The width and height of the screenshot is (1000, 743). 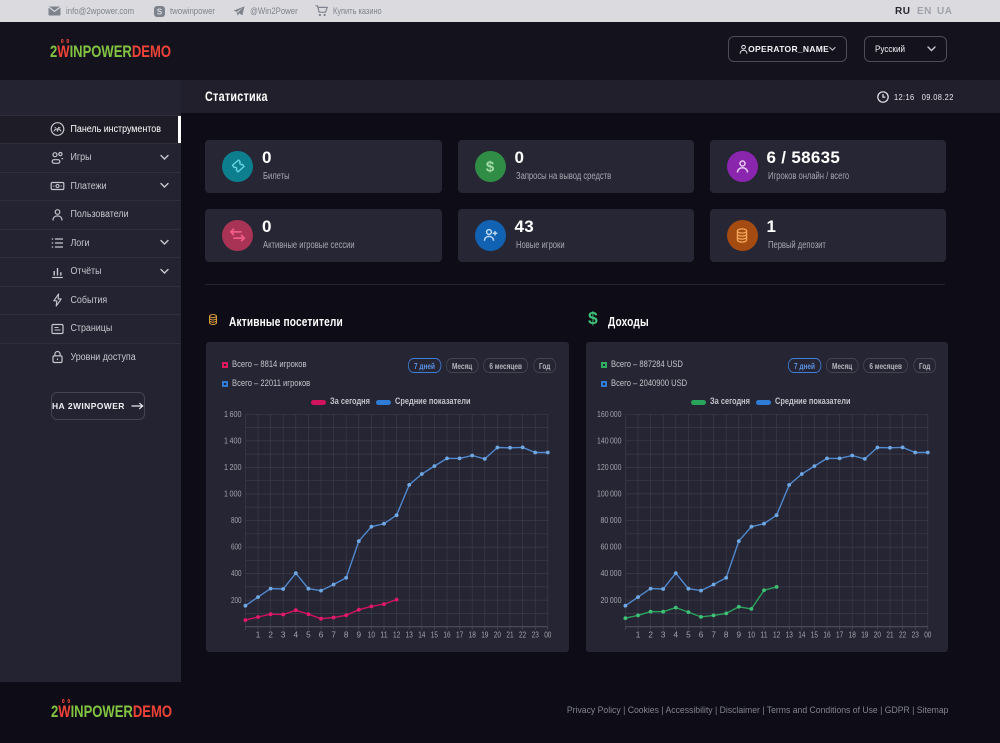 What do you see at coordinates (609, 413) in the screenshot?
I see `svg-text: 160 000` at bounding box center [609, 413].